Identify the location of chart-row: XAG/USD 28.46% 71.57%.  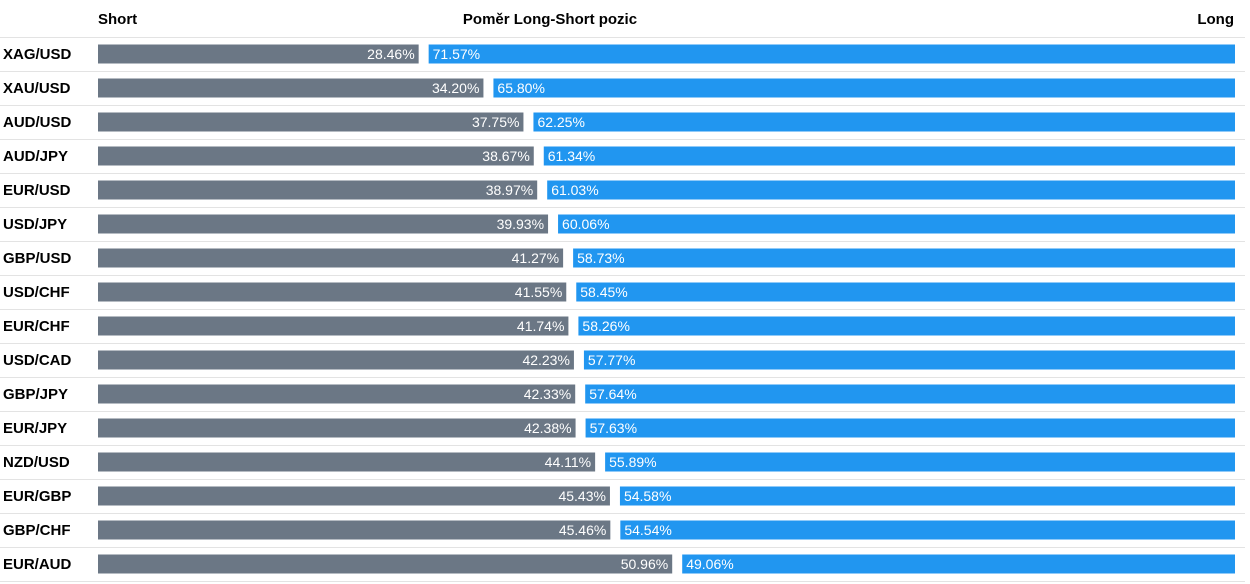
(622, 58).